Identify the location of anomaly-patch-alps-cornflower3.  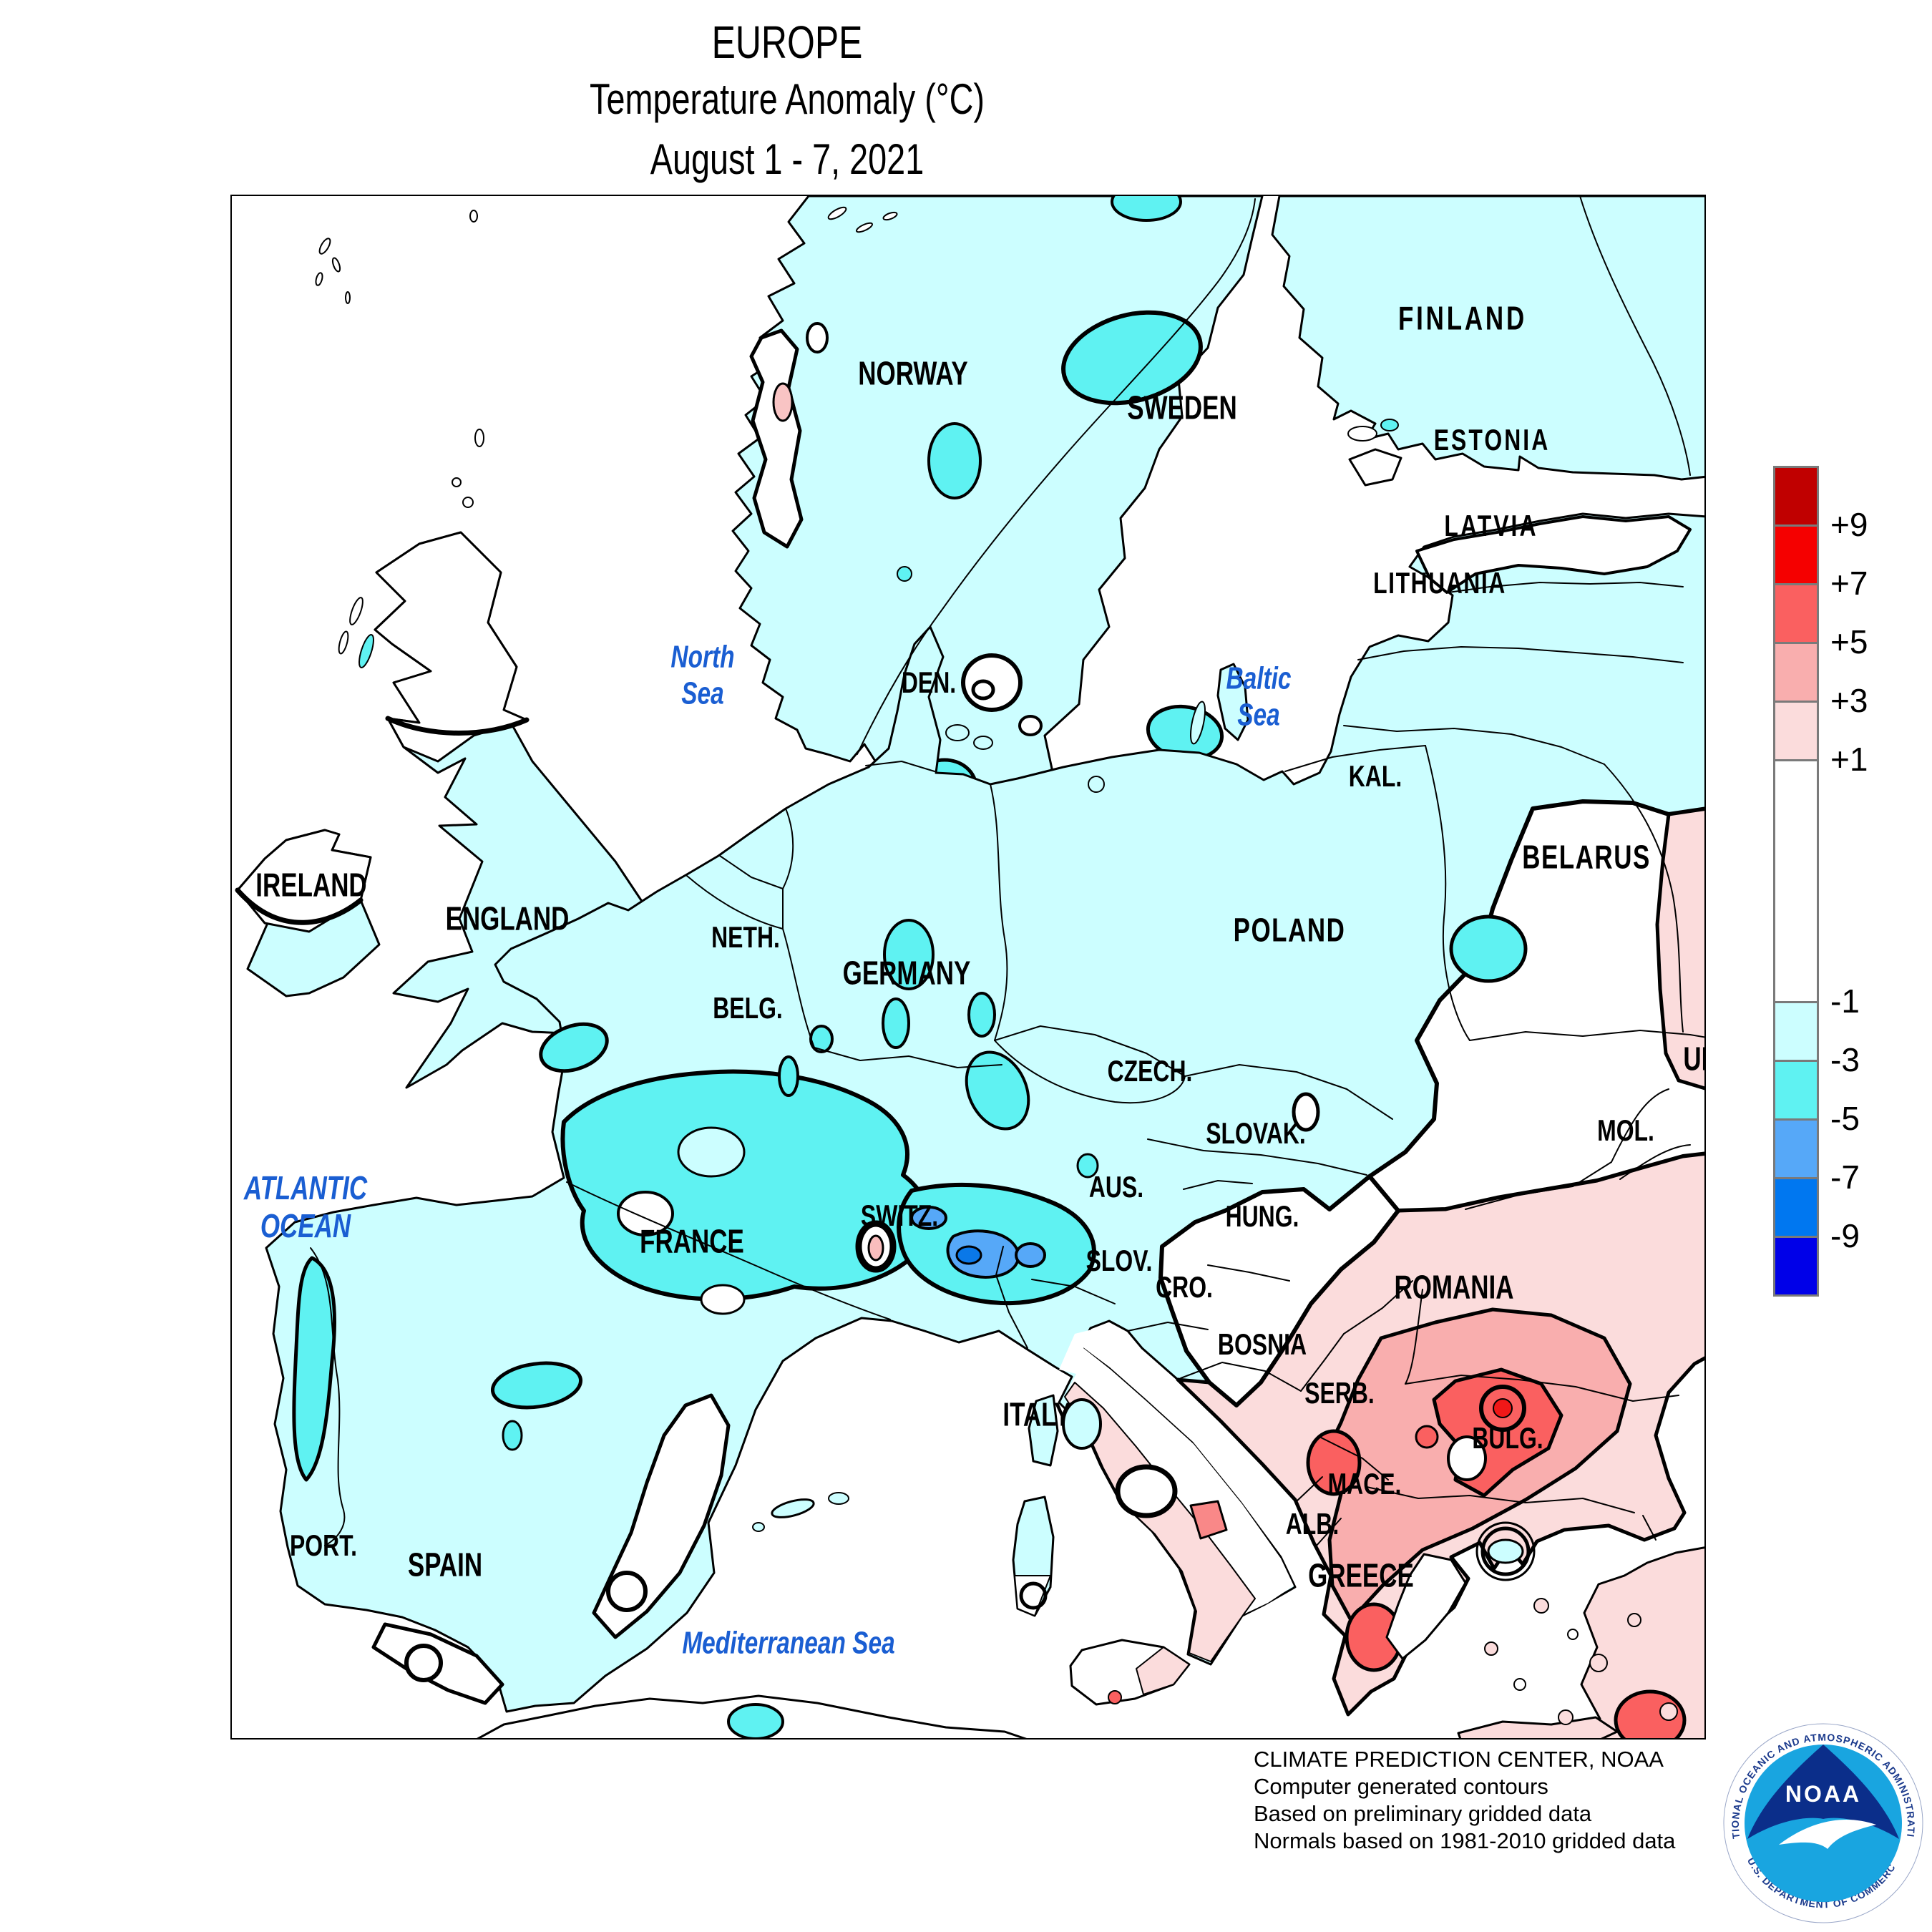
(1030, 1255).